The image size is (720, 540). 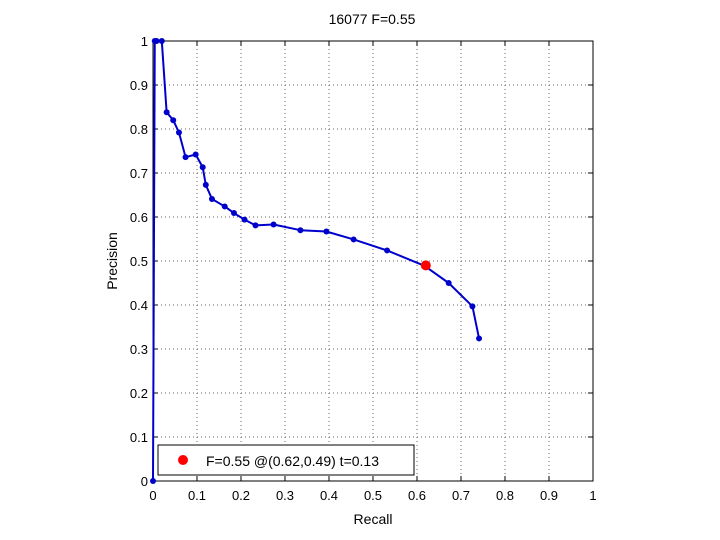 What do you see at coordinates (372, 19) in the screenshot?
I see `chart-title: 16077 F=0.55` at bounding box center [372, 19].